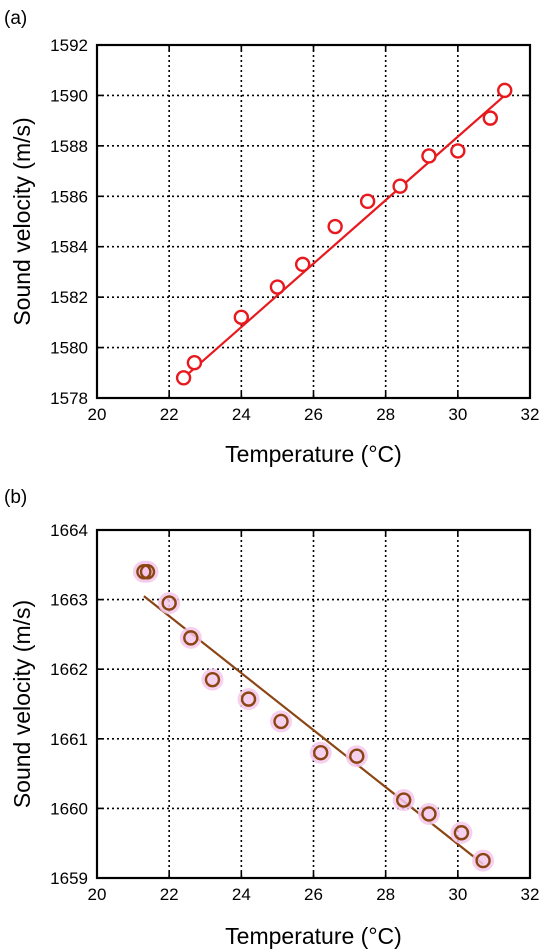  I want to click on y-tick-label-b: 1662, so click(69, 669).